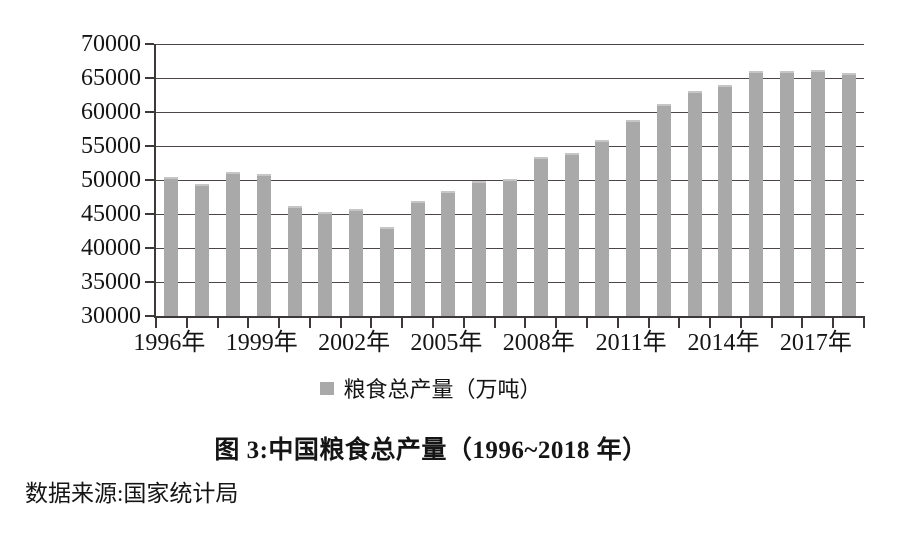 The height and width of the screenshot is (536, 900). What do you see at coordinates (111, 112) in the screenshot?
I see `y-axis-label: 60000` at bounding box center [111, 112].